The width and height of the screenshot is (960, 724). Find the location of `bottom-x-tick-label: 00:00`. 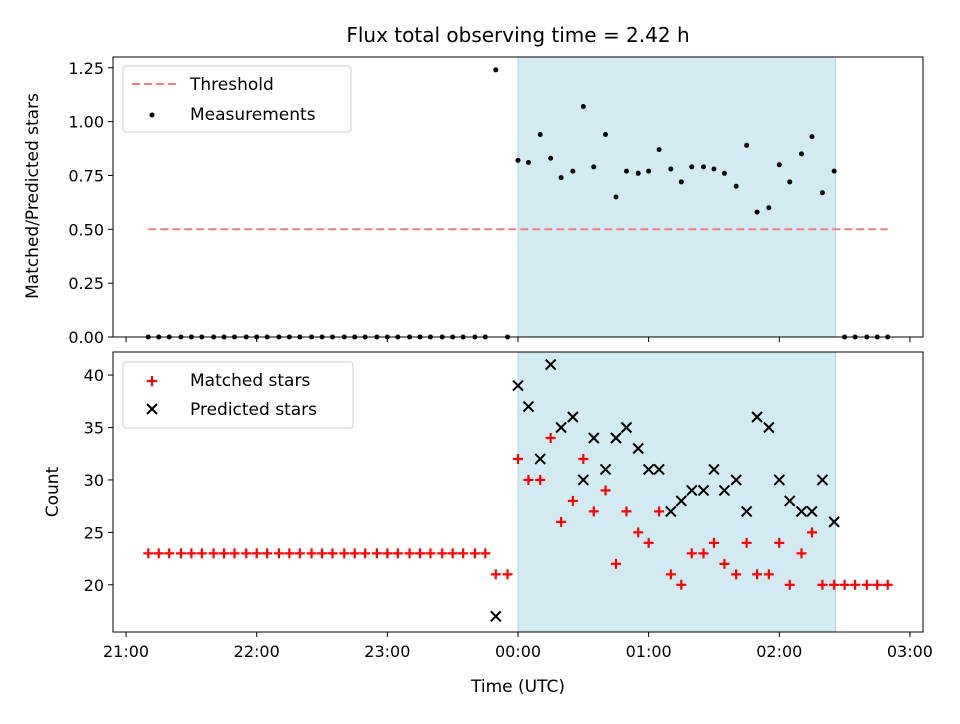

bottom-x-tick-label: 00:00 is located at coordinates (518, 651).